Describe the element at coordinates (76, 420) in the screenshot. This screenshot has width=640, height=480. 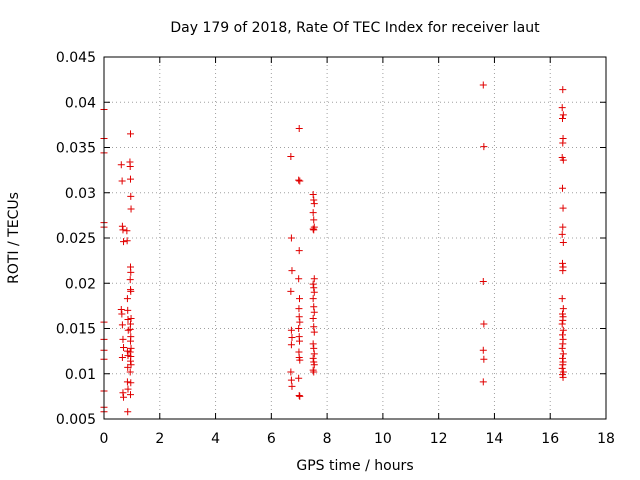
I see `y-tick-label: 0.005` at that location.